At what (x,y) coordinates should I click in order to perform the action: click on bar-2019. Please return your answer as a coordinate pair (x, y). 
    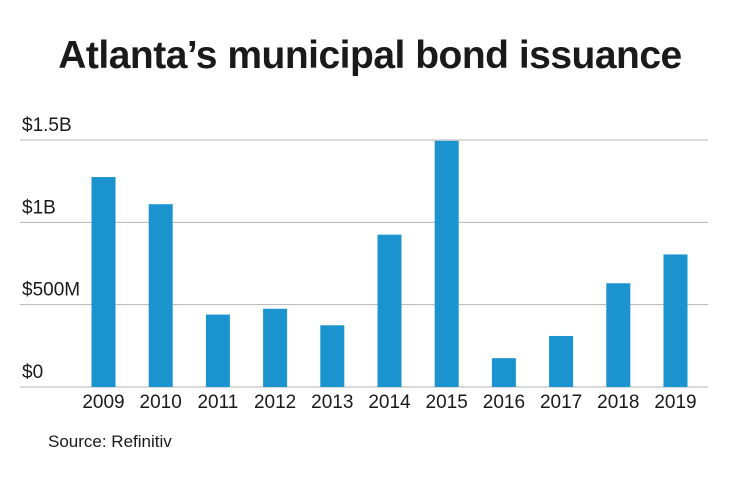
    Looking at the image, I should click on (675, 320).